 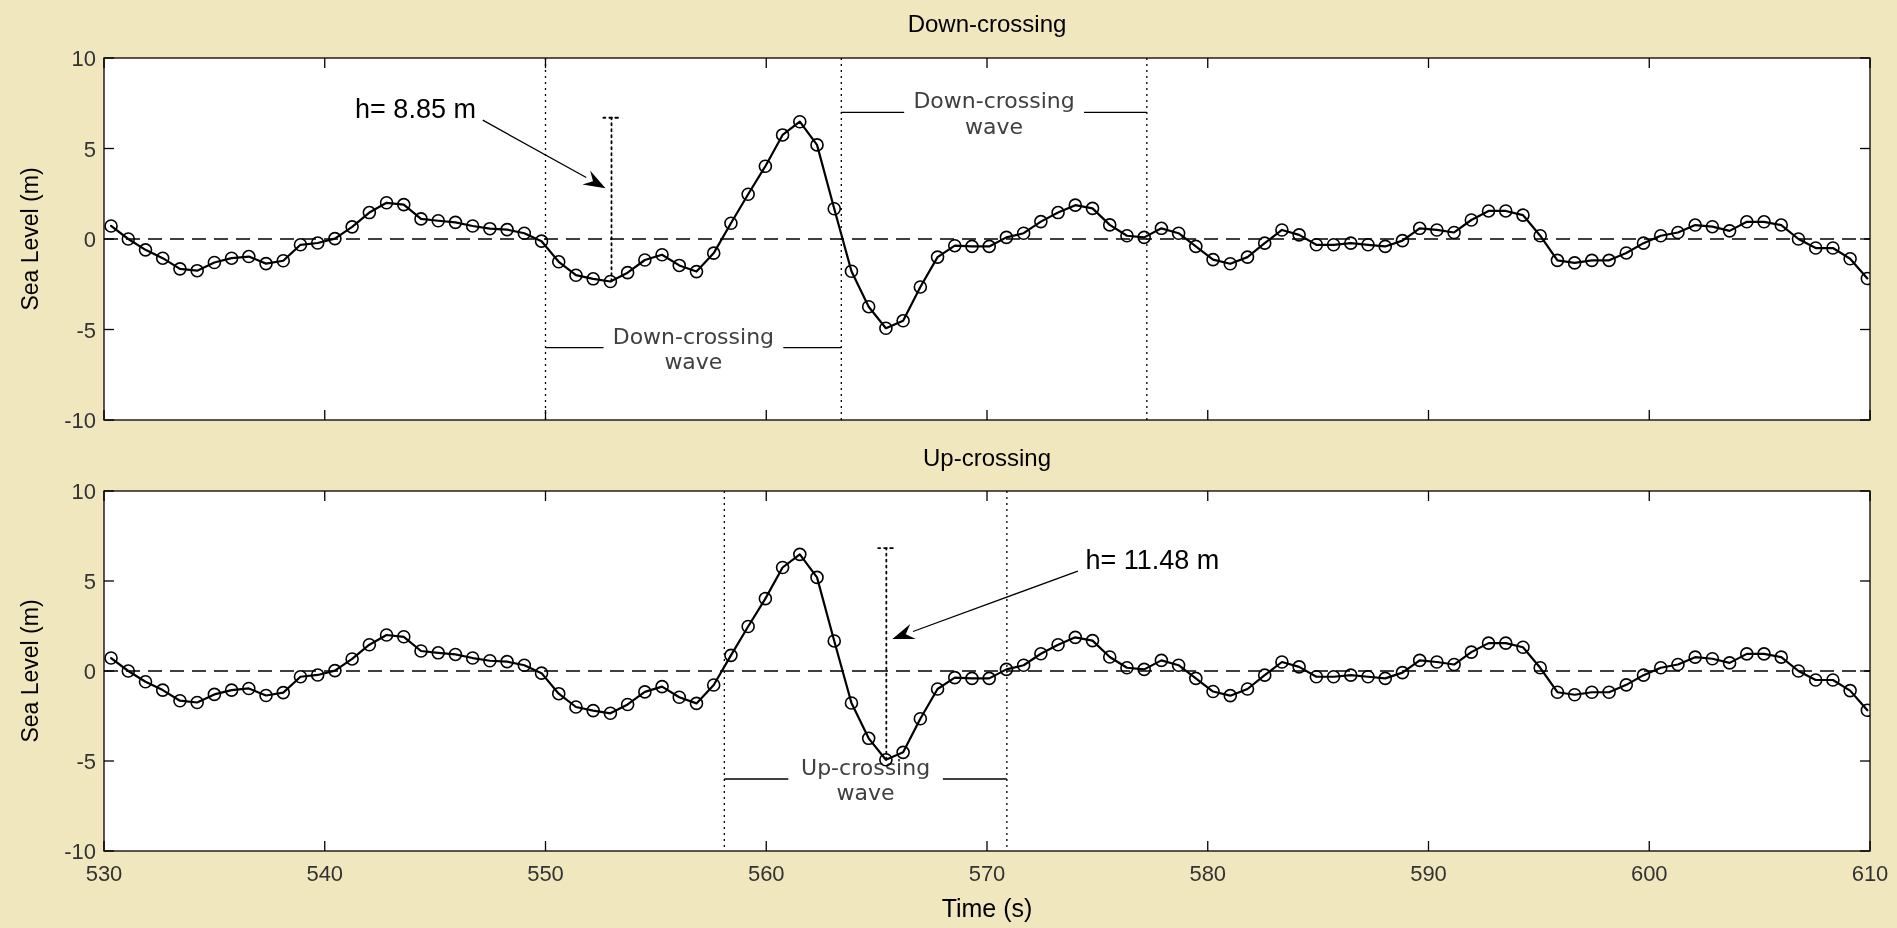 I want to click on x-tick-label: 530, so click(x=104, y=873).